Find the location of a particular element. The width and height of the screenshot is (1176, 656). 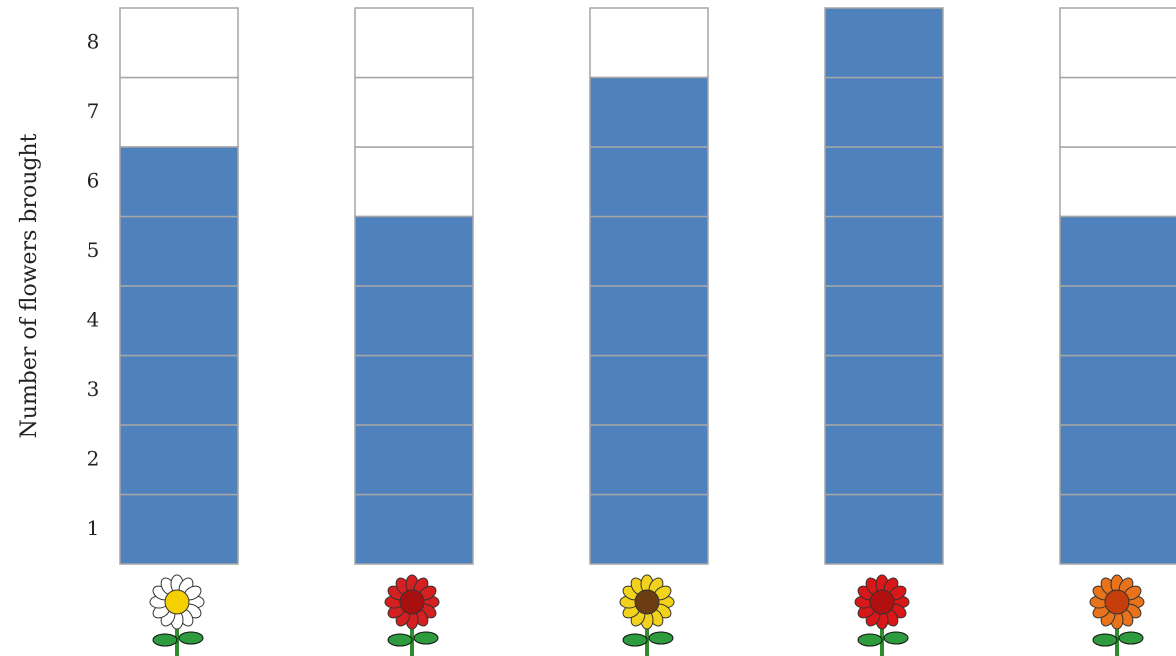

y-tick-label: 7 is located at coordinates (93, 111).